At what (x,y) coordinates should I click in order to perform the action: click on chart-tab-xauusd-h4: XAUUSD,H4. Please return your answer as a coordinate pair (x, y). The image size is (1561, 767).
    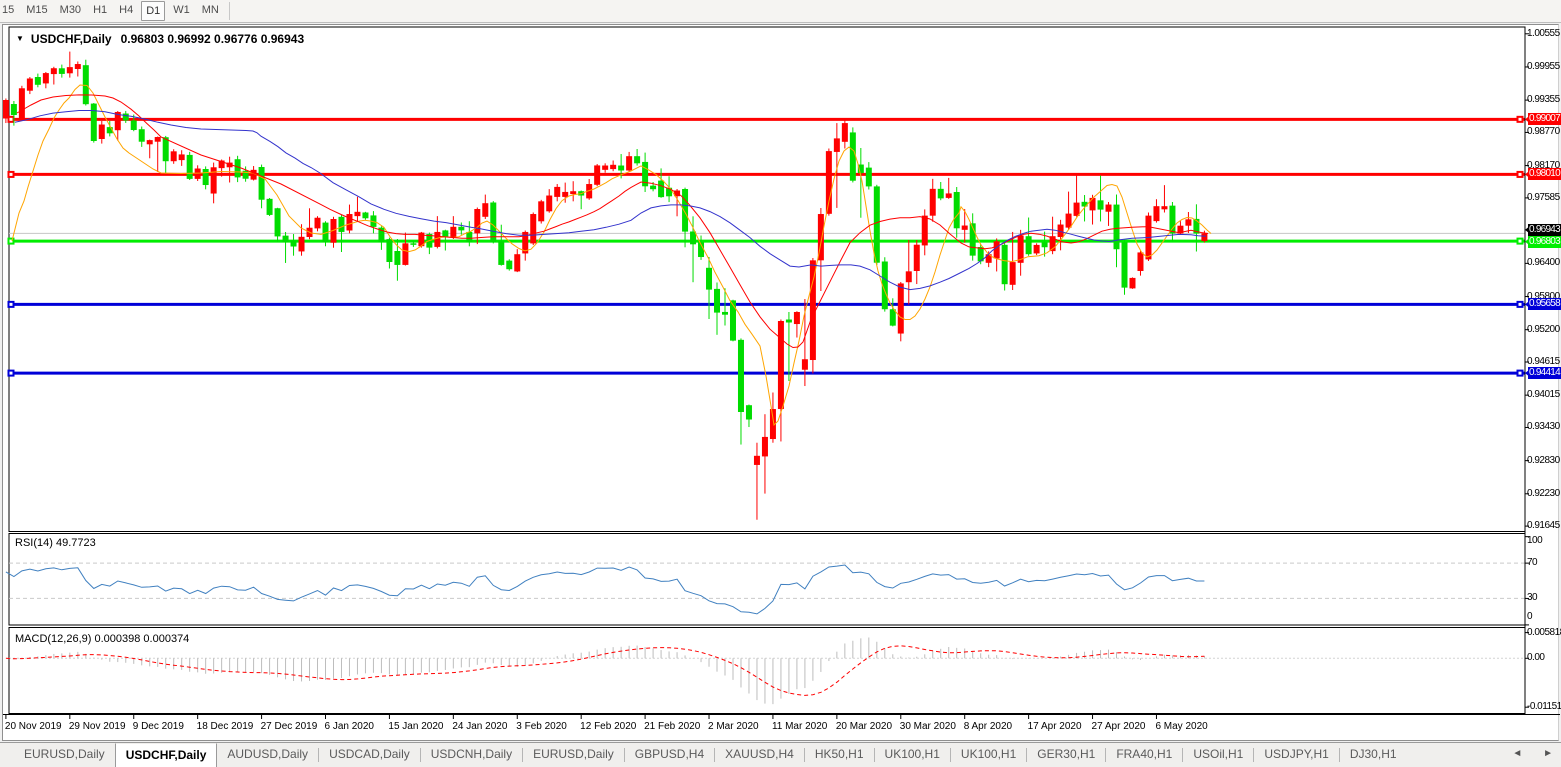
    Looking at the image, I should click on (759, 754).